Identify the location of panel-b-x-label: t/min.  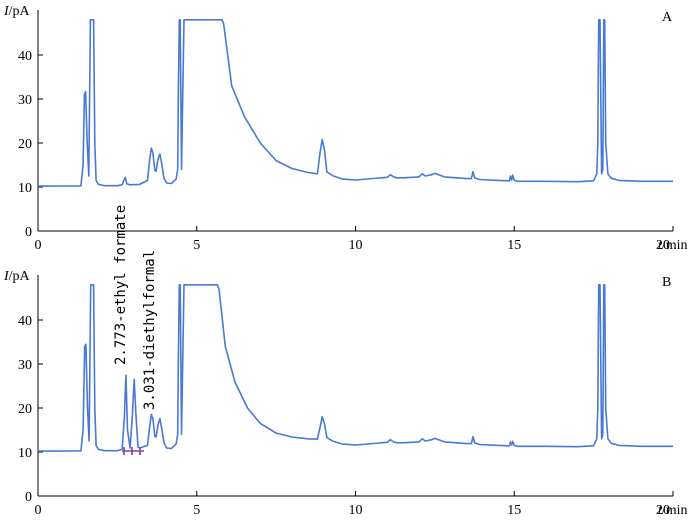
(673, 510).